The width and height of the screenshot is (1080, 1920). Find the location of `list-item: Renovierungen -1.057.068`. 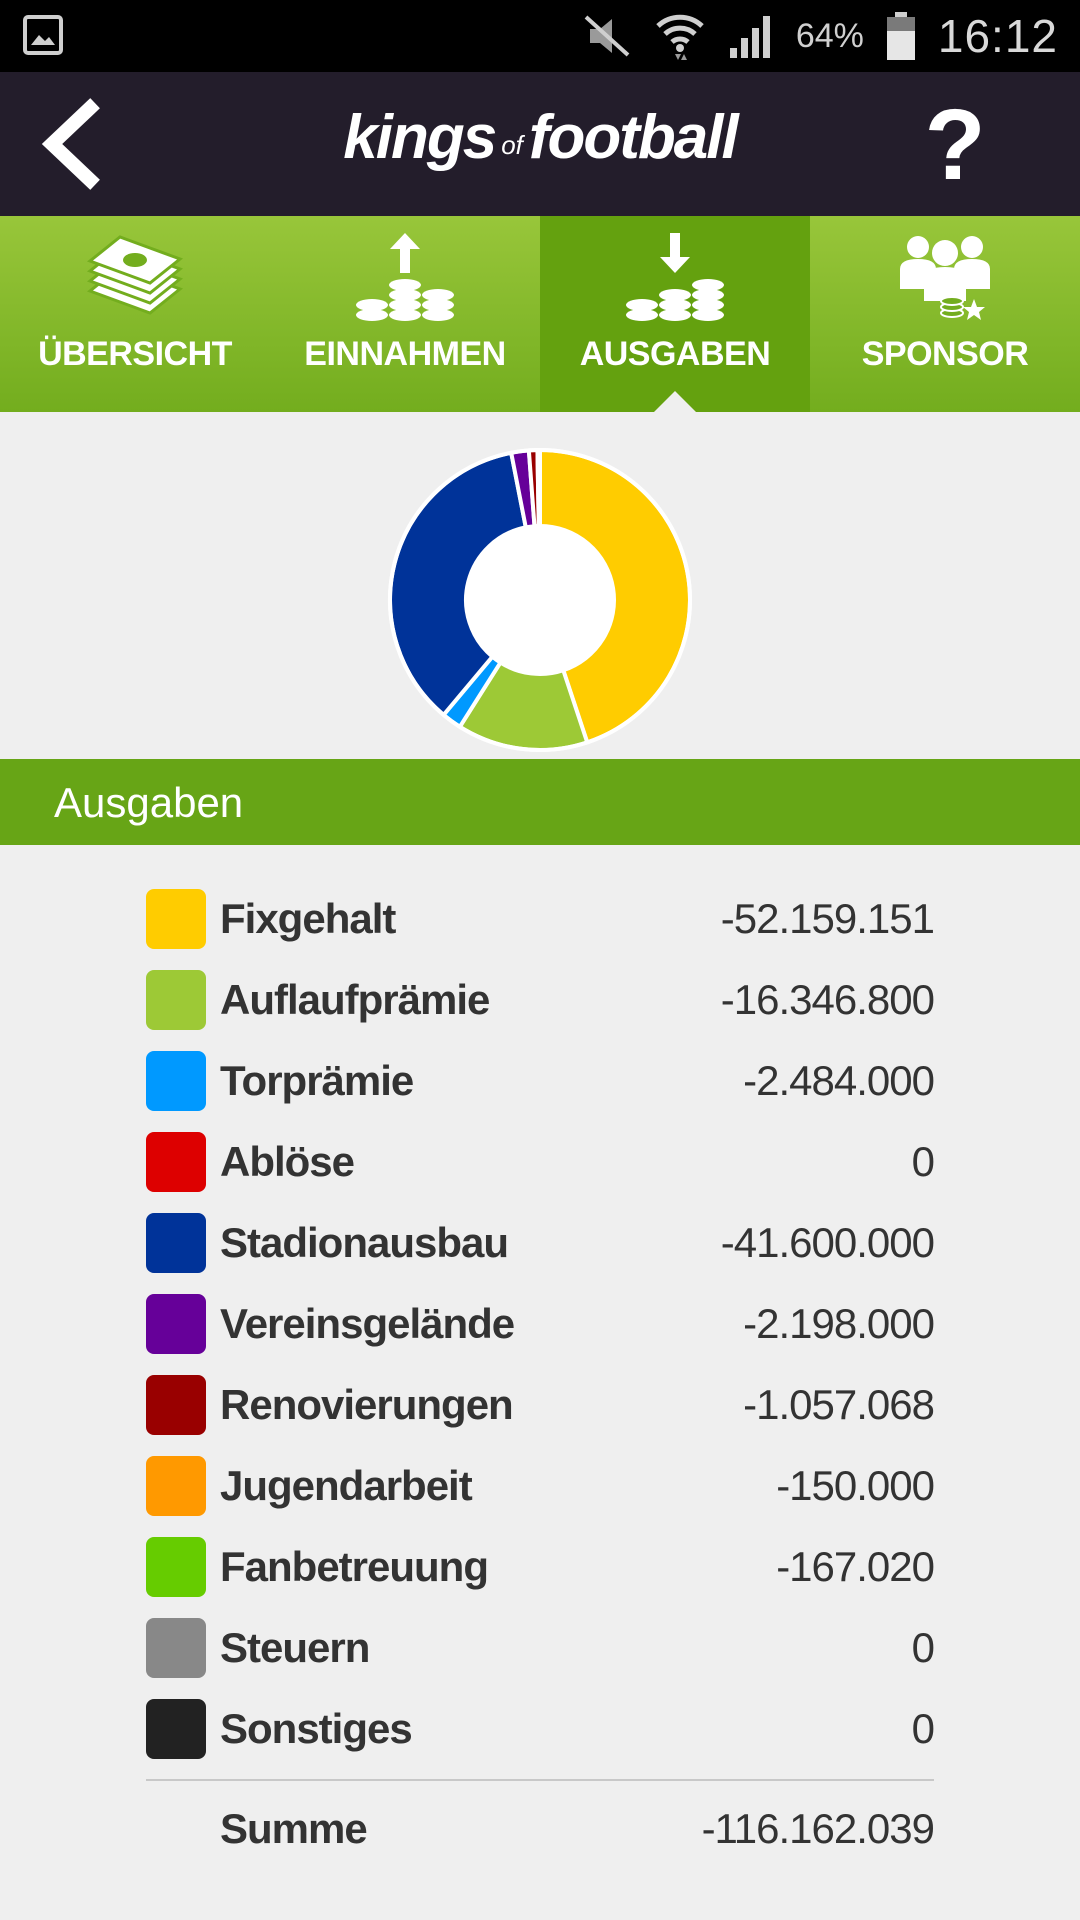

list-item: Renovierungen -1.057.068 is located at coordinates (540, 1409).